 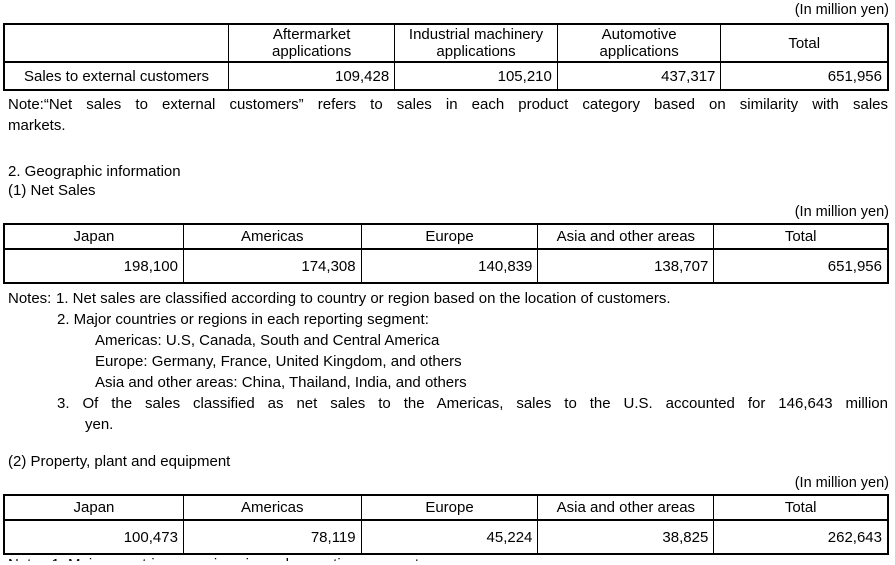 I want to click on net-sales-value-europe: 140,839, so click(x=449, y=266).